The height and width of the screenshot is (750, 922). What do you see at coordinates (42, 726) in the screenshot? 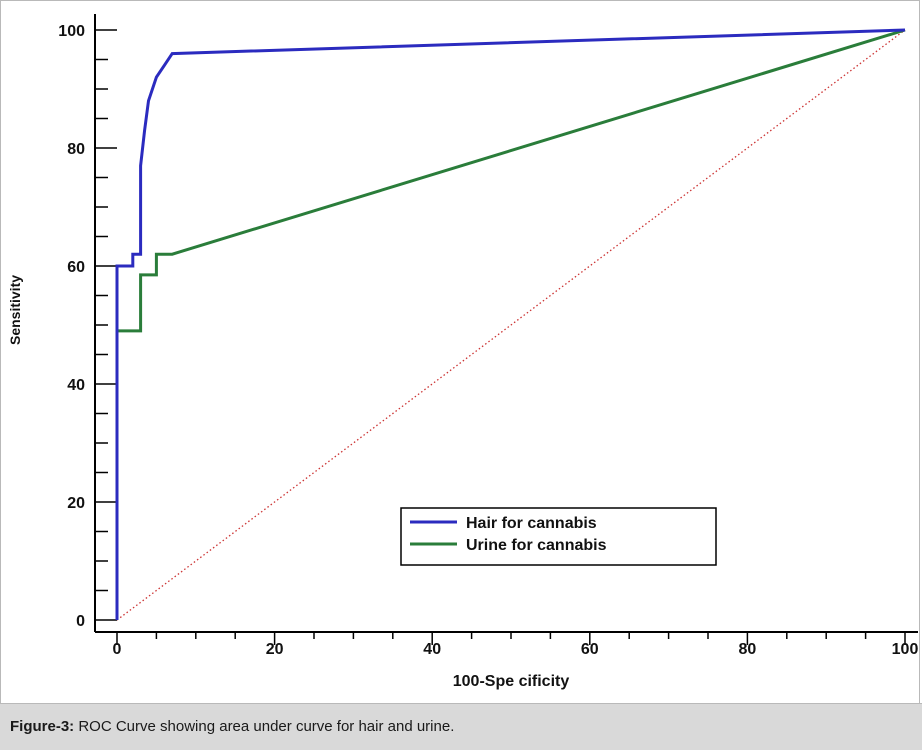
I see `caption-label: Figure-3:` at bounding box center [42, 726].